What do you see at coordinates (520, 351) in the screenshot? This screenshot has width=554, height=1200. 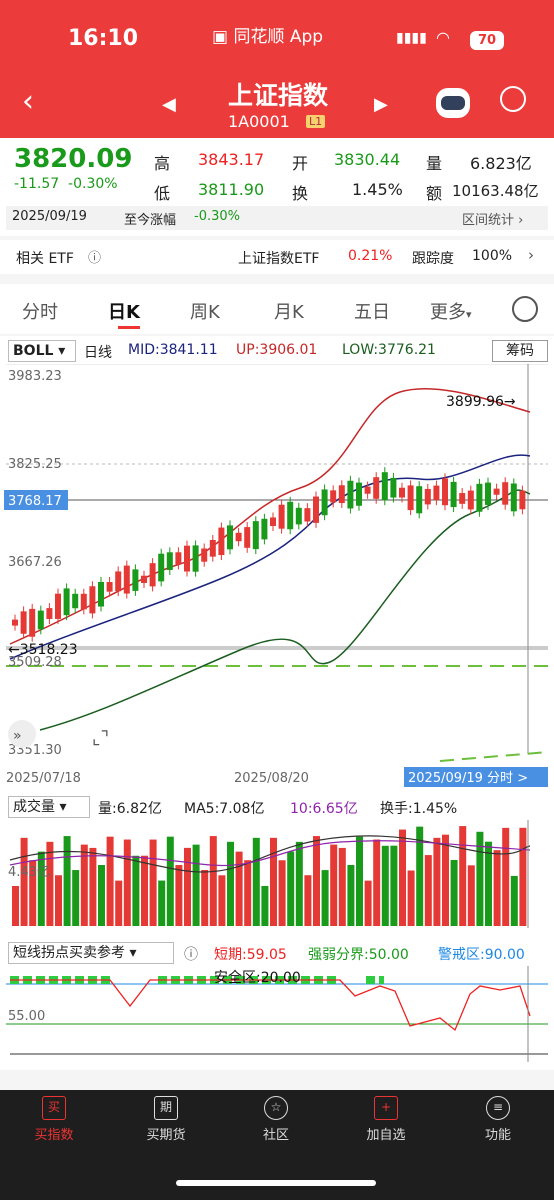 I see `chip-button: 筹码` at bounding box center [520, 351].